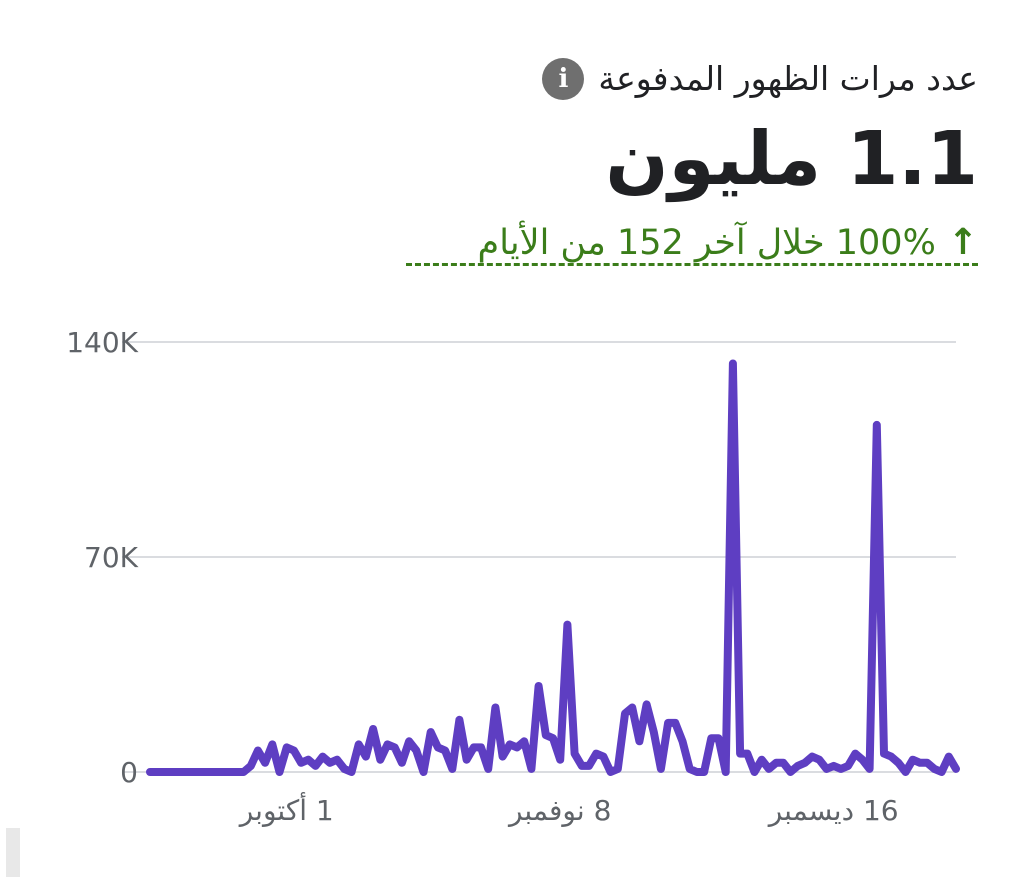 The width and height of the screenshot is (1024, 877). What do you see at coordinates (559, 810) in the screenshot?
I see `x-tick-label: 8 نوفمبر` at bounding box center [559, 810].